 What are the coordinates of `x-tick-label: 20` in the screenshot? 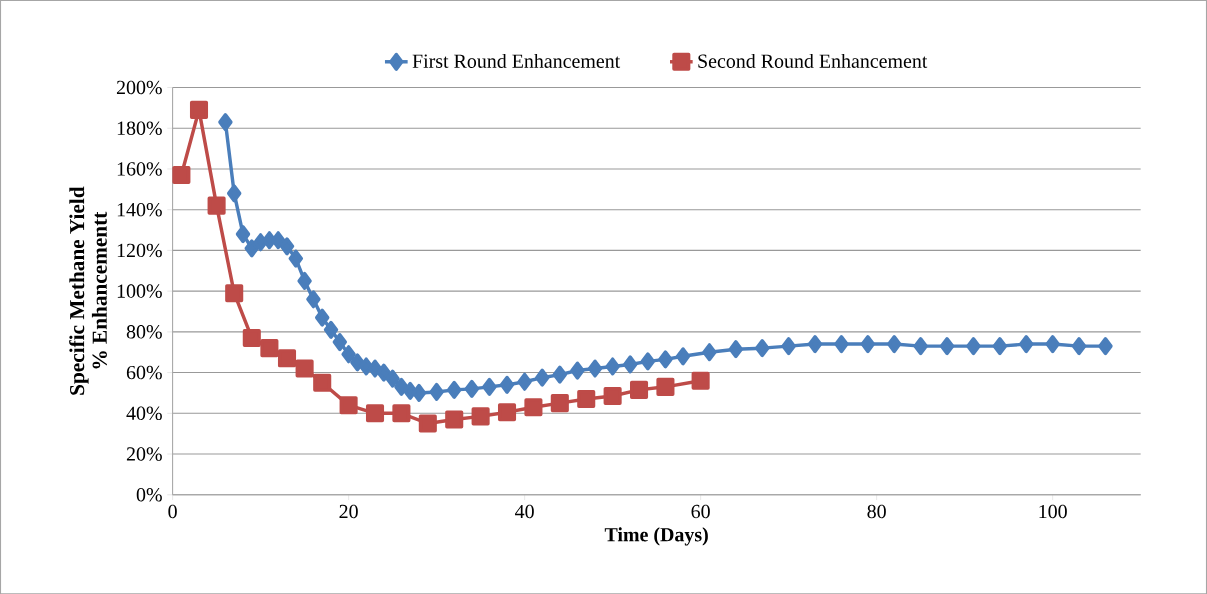 It's located at (348, 511).